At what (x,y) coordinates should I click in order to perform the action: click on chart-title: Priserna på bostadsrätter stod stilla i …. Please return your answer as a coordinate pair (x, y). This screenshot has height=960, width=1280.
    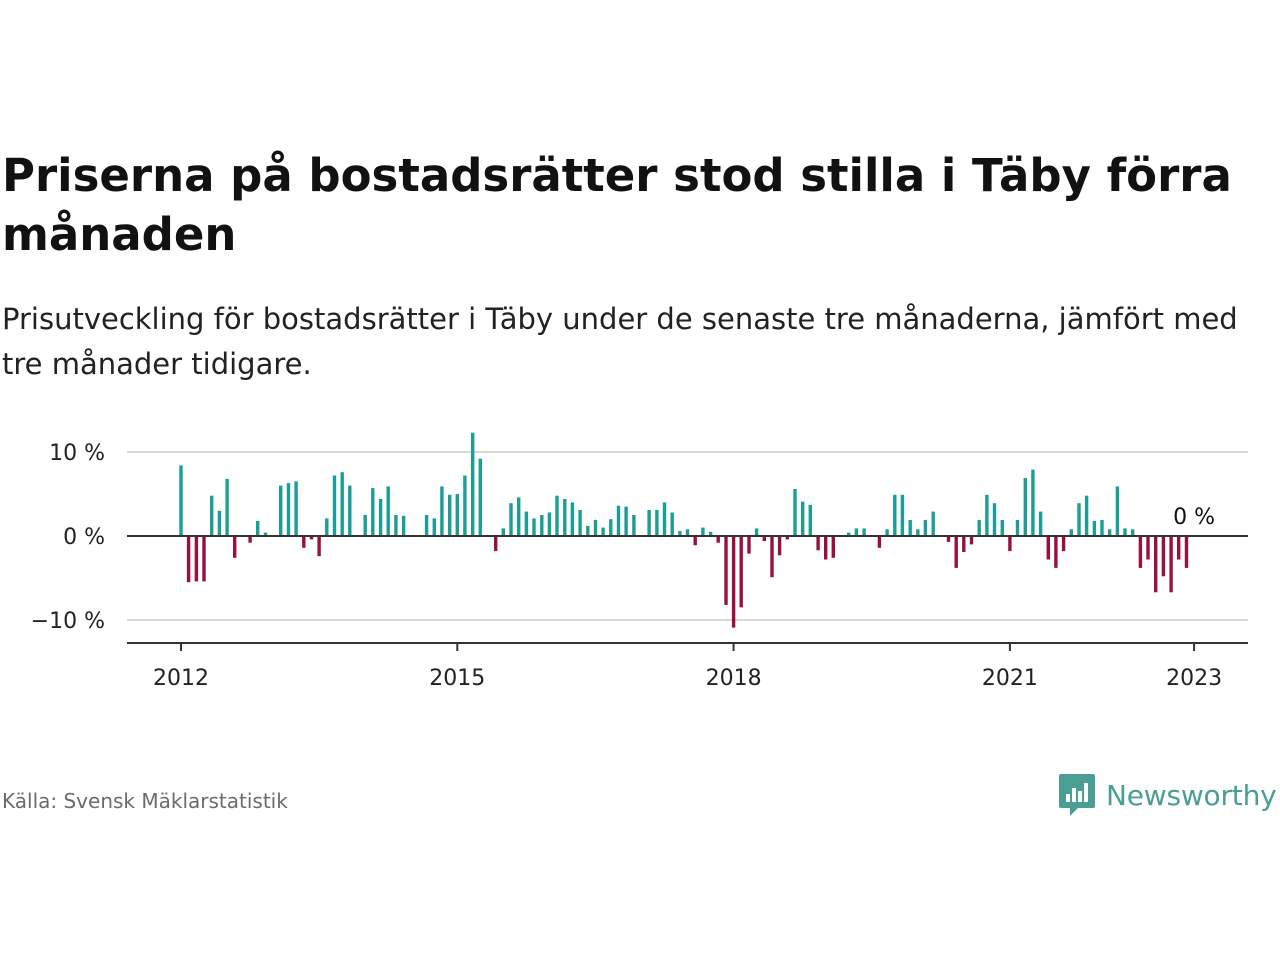
    Looking at the image, I should click on (617, 205).